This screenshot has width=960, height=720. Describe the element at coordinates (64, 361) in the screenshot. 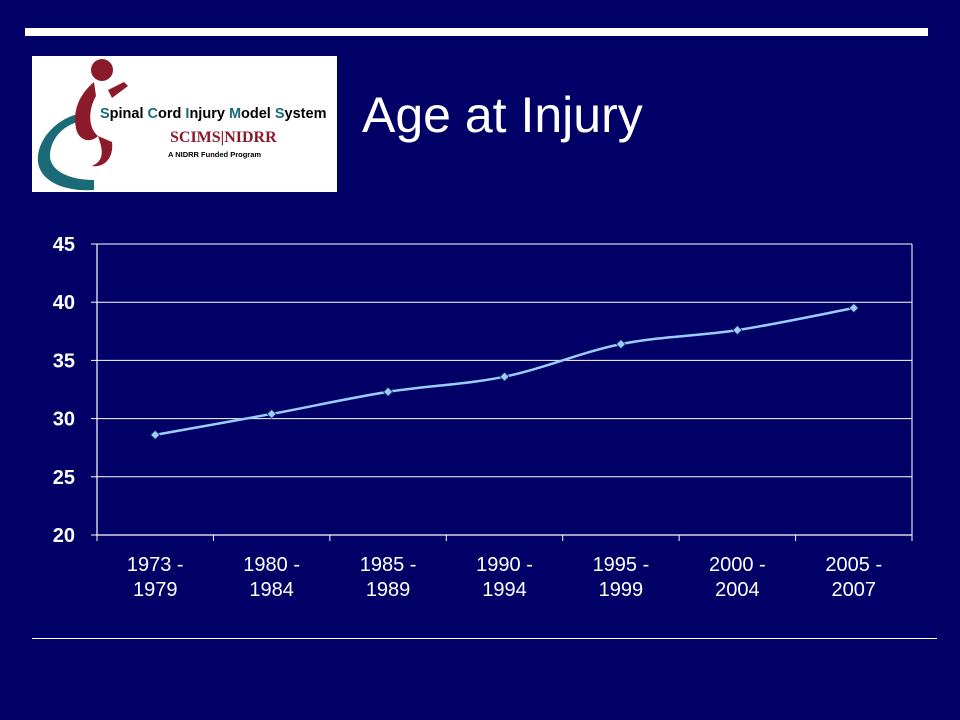

I see `y-tick-label: 35` at that location.